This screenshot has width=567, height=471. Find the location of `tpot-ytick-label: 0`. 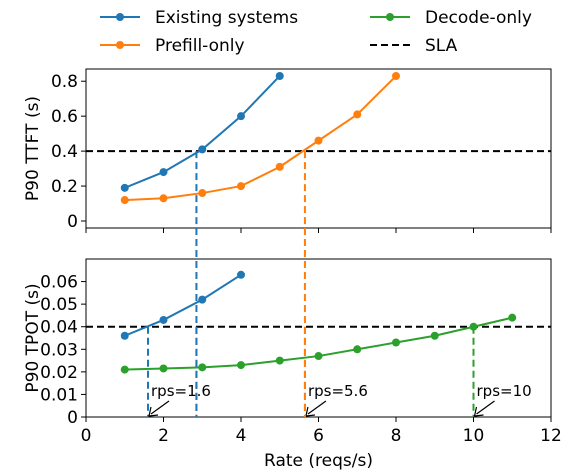

tpot-ytick-label: 0 is located at coordinates (72, 418).